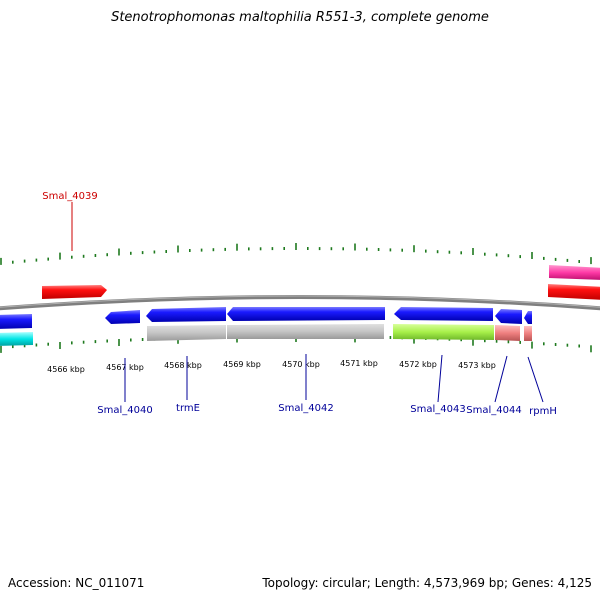  What do you see at coordinates (69, 196) in the screenshot?
I see `gene-label-smal-4039: Smal_4039` at bounding box center [69, 196].